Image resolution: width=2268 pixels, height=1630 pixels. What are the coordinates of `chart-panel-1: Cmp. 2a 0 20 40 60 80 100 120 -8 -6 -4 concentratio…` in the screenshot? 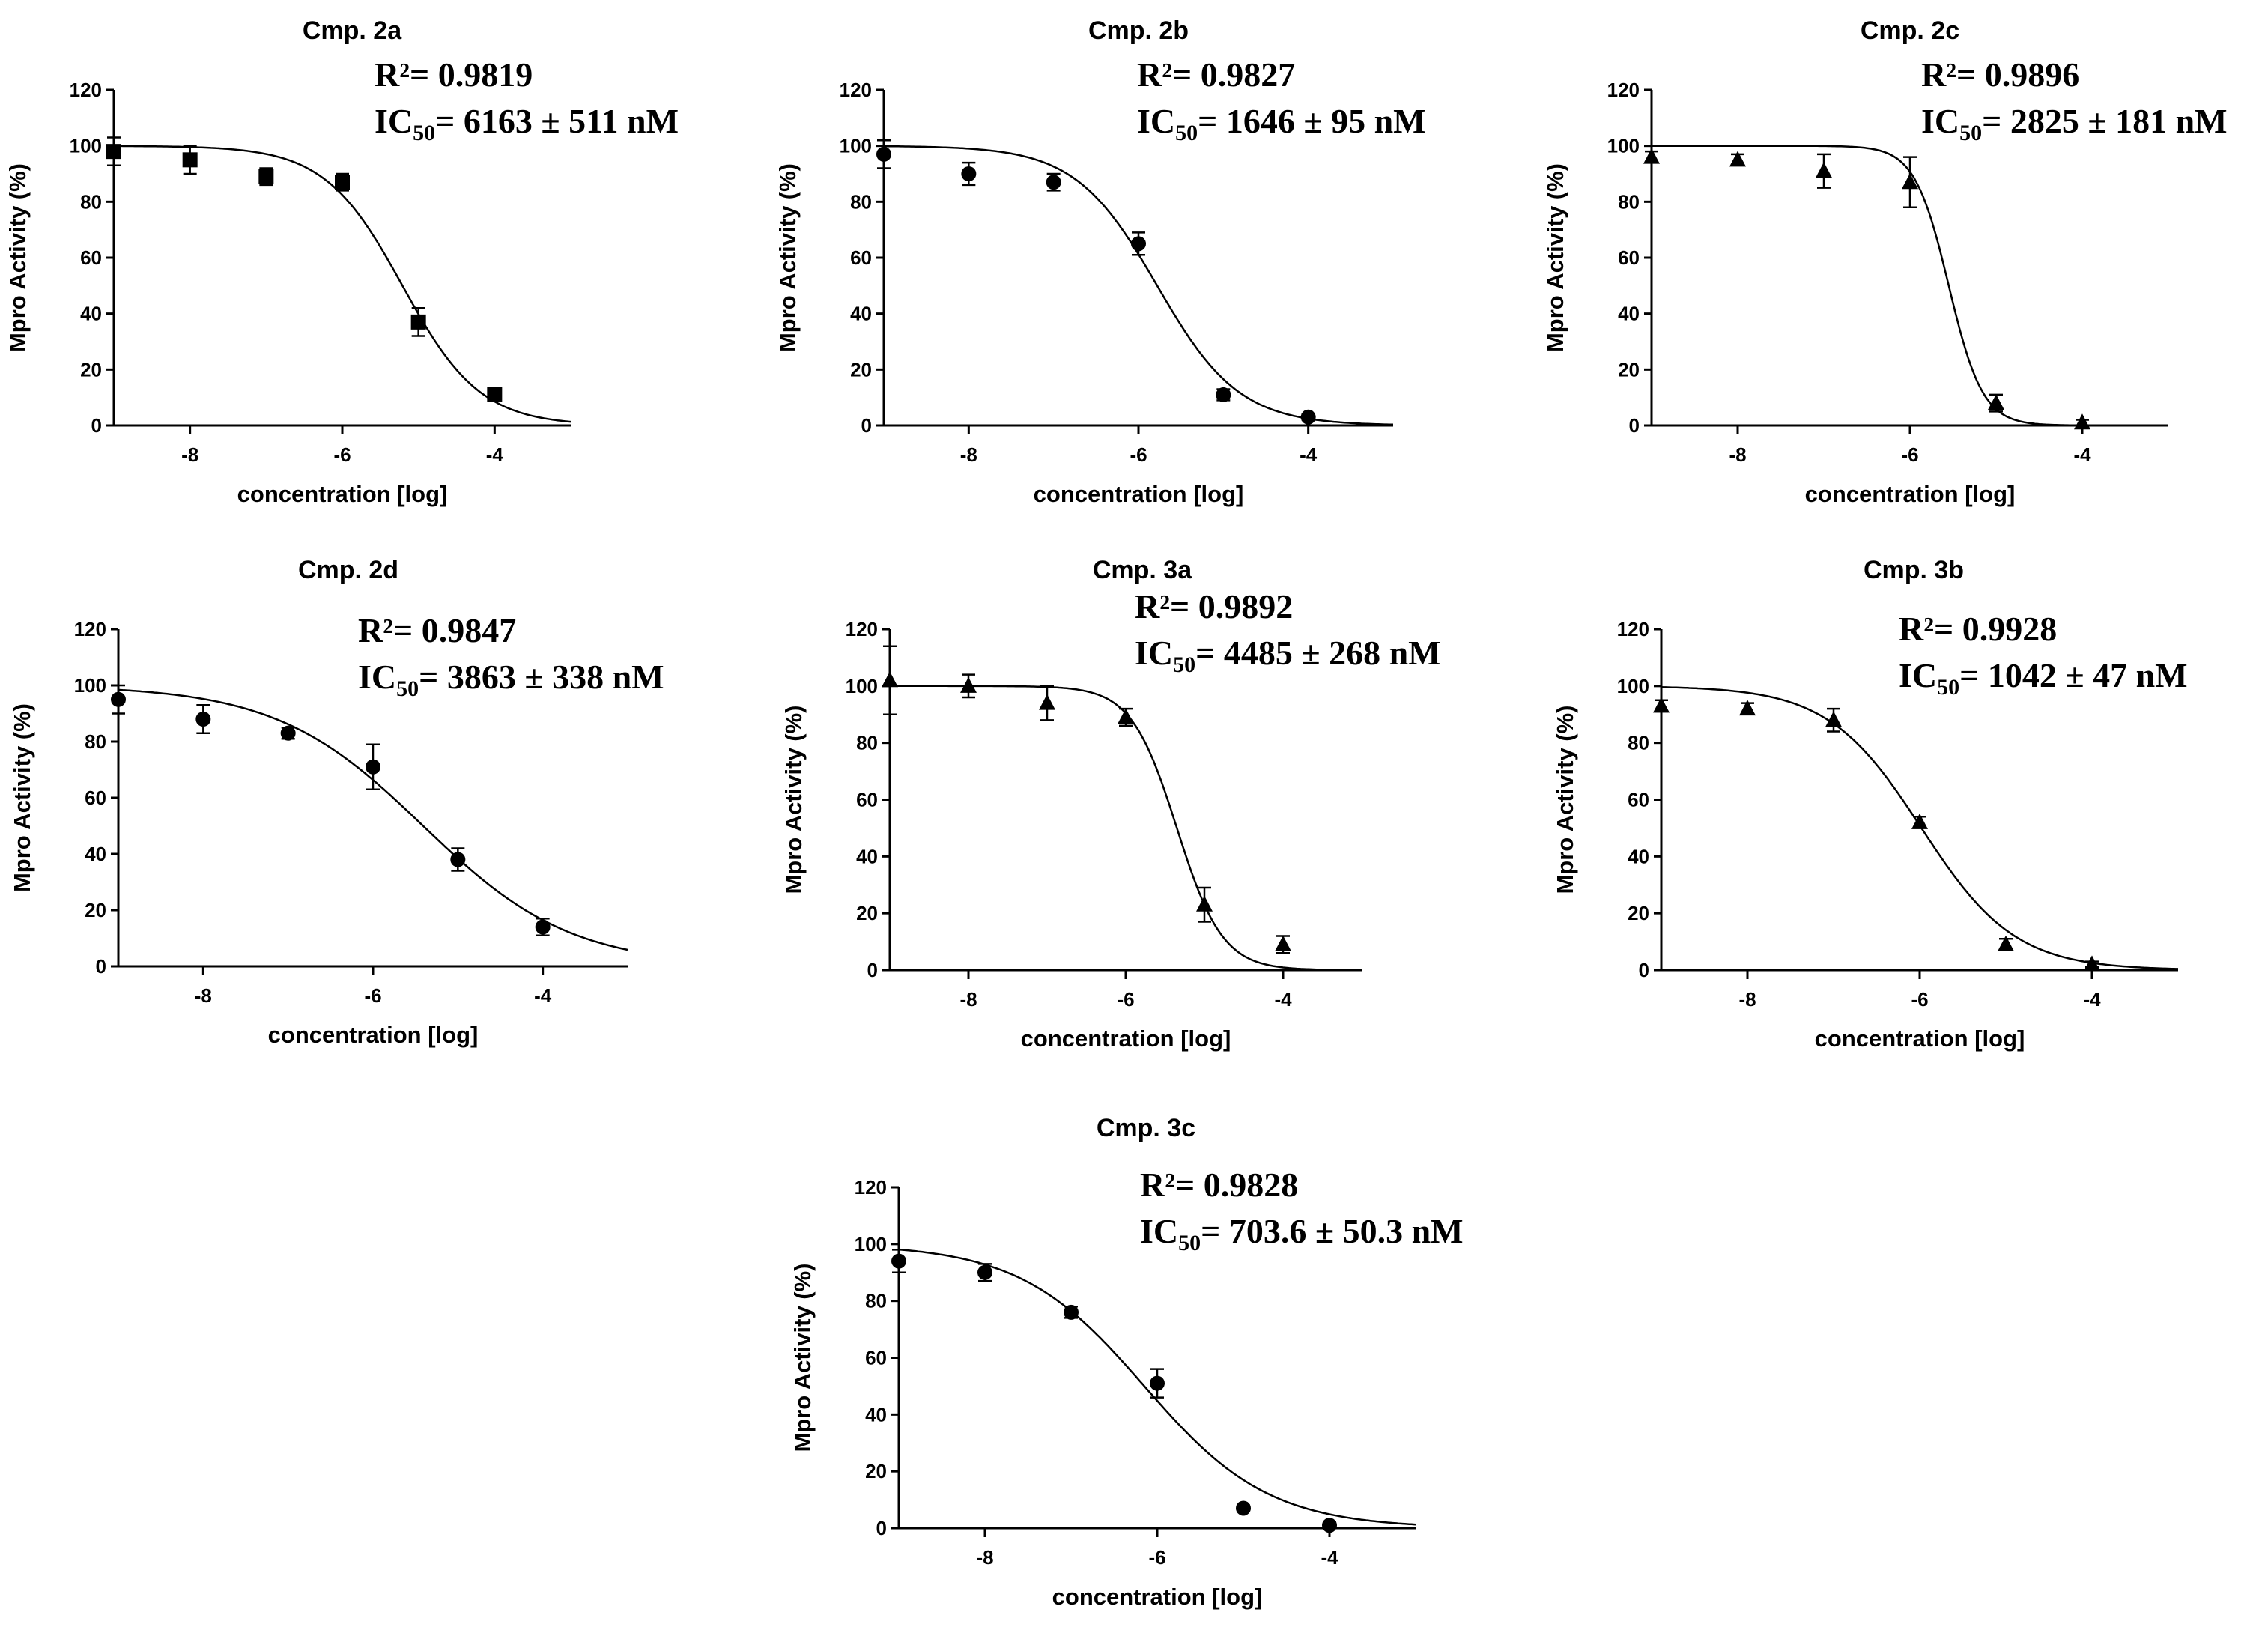 It's located at (342, 261).